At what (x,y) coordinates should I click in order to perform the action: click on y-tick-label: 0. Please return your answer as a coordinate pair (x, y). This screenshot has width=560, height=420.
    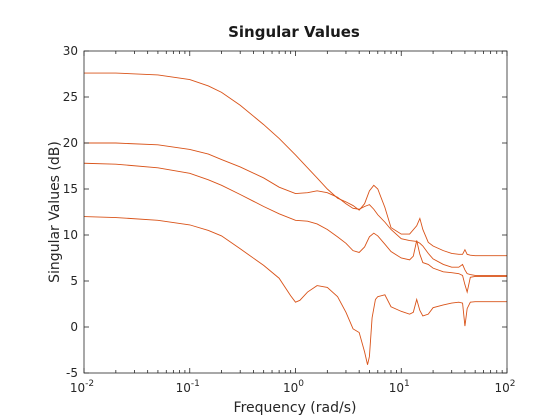
    Looking at the image, I should click on (74, 327).